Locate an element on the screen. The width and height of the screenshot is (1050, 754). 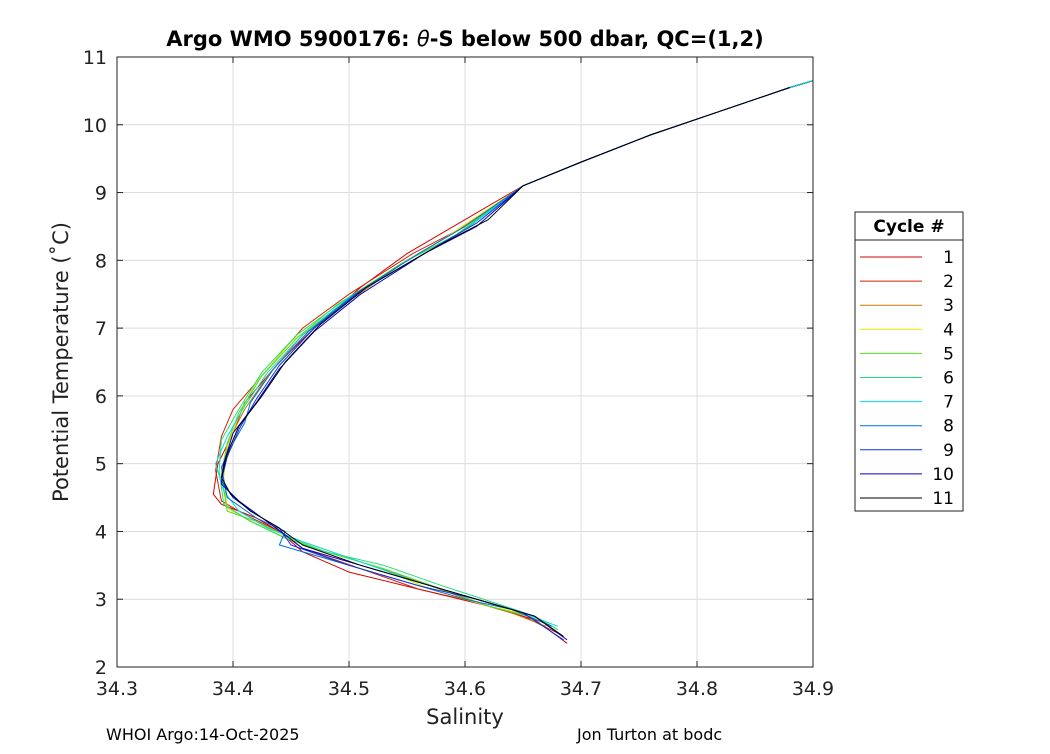
upper-branch-line is located at coordinates (801, 84).